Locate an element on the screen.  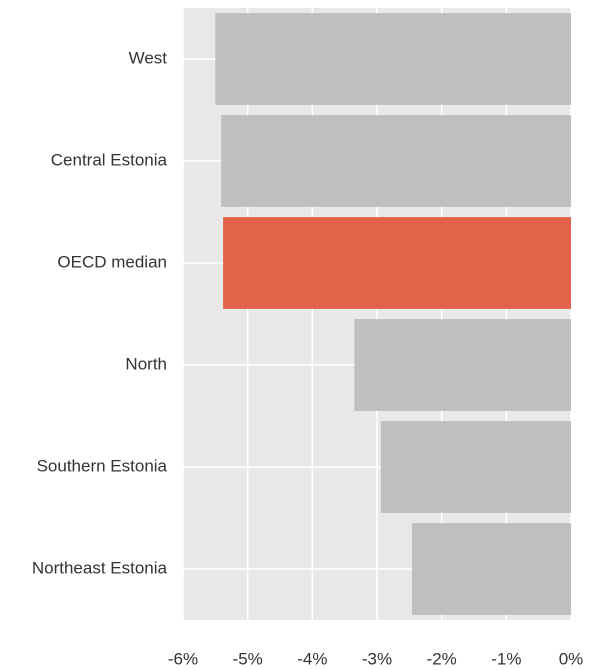
y-tick-label: North is located at coordinates (146, 363).